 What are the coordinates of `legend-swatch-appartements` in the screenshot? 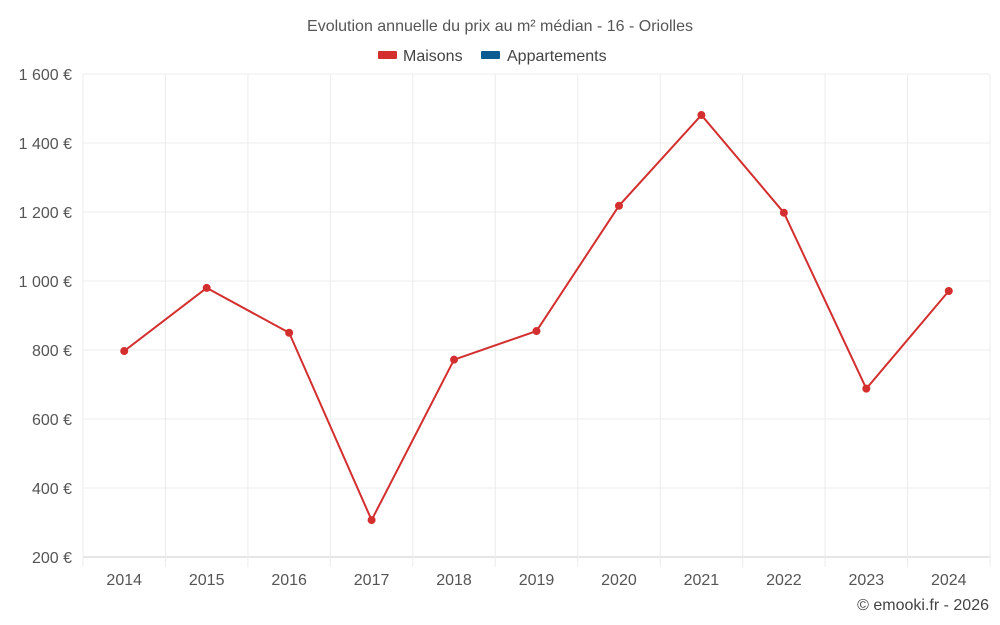 It's located at (490, 55).